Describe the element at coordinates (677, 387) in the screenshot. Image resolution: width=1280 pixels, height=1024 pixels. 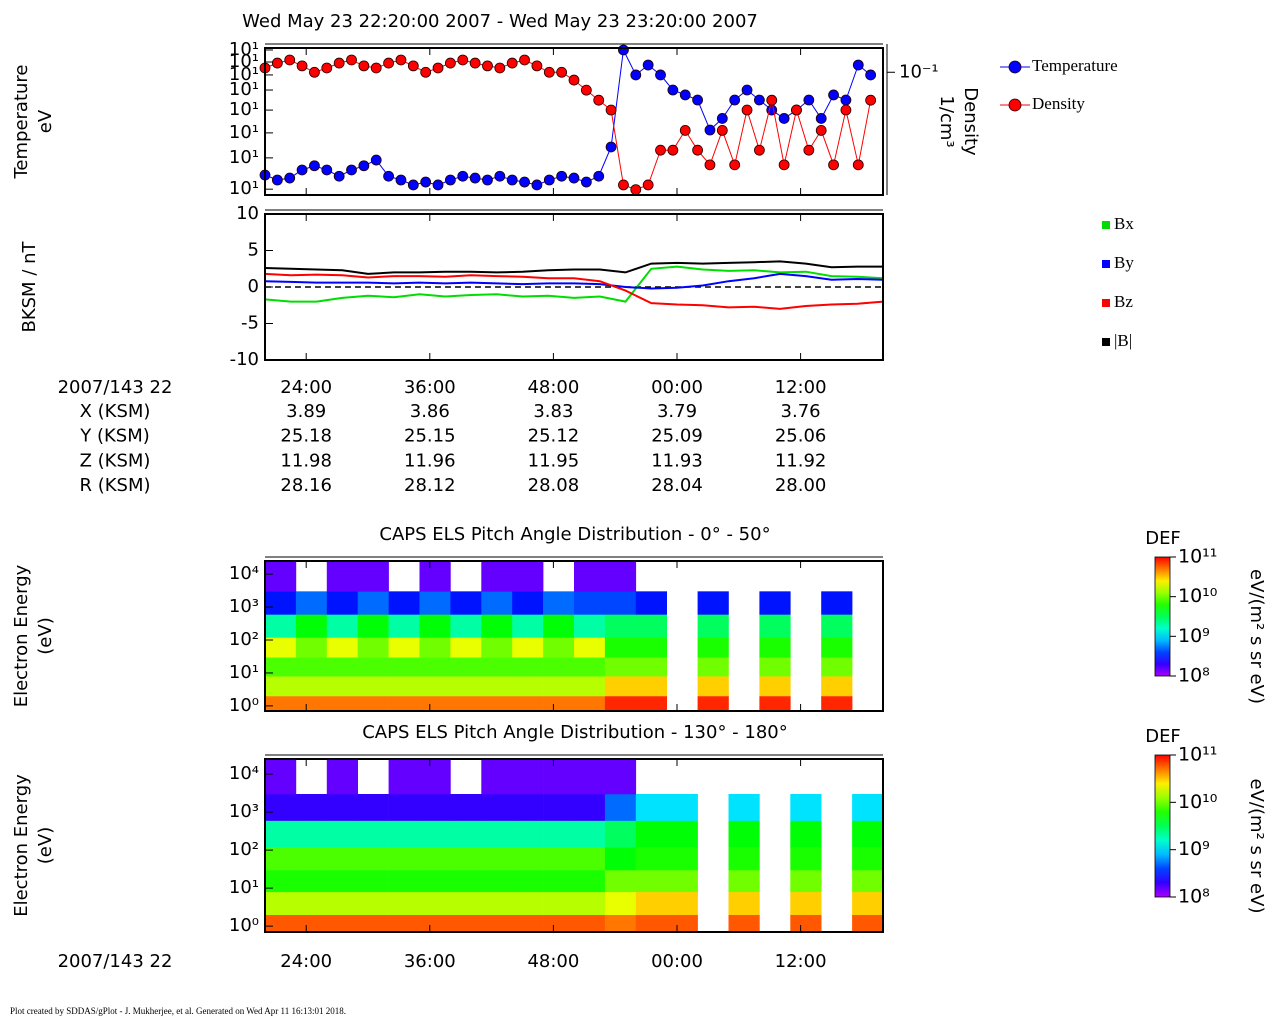
I see `x-tick-label: 00:00` at that location.